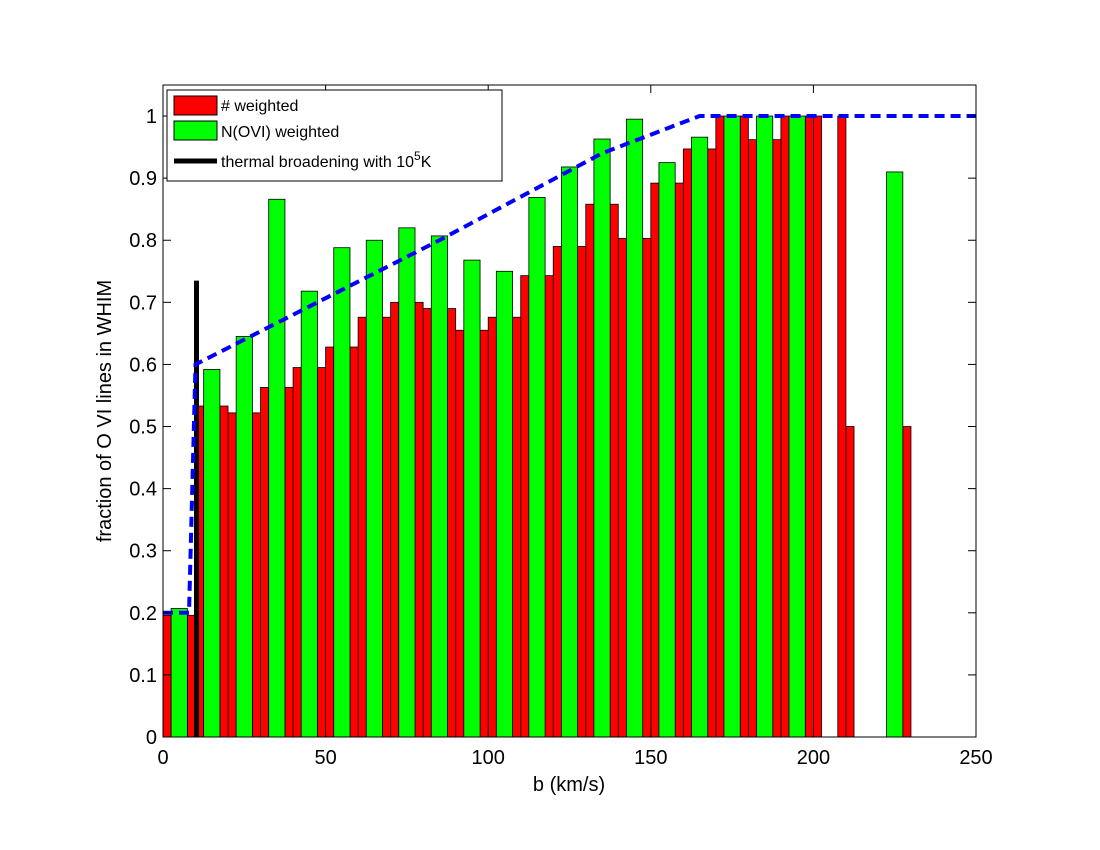 This screenshot has height=850, width=1100. I want to click on x-tick-label-5: 250, so click(975, 758).